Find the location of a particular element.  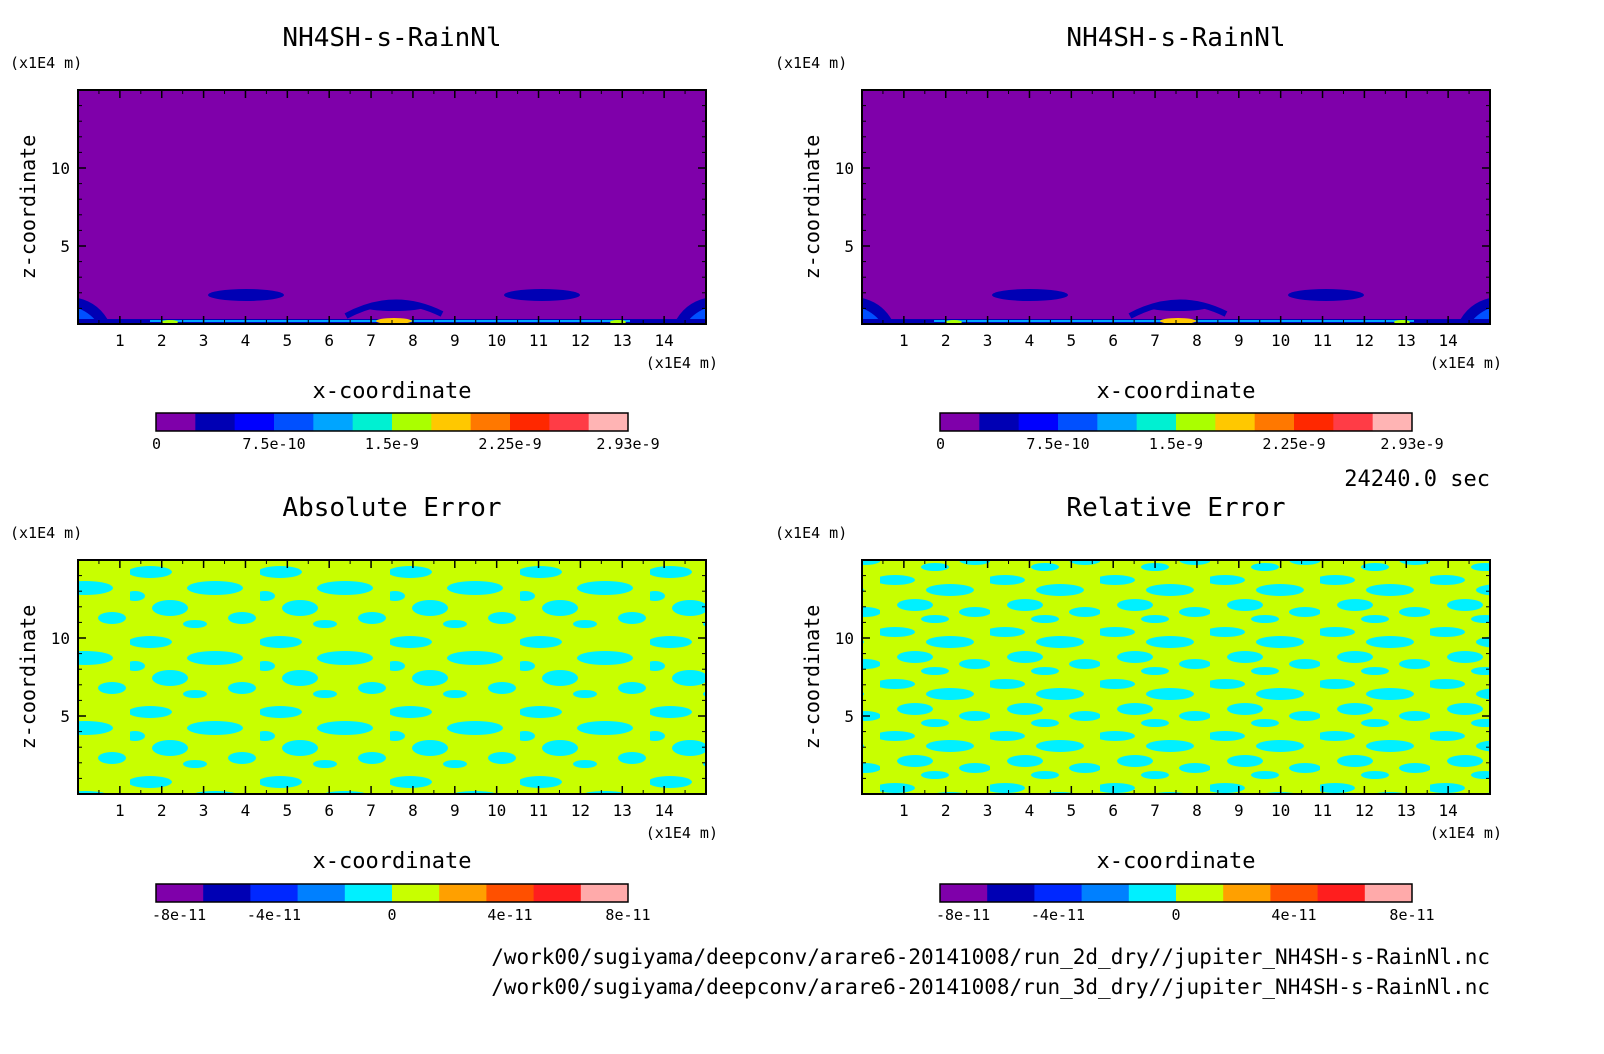

colorbar: 0 7.5e-10 1.5e-9 2.25e-9 2.93e-9 is located at coordinates (1190, 432).